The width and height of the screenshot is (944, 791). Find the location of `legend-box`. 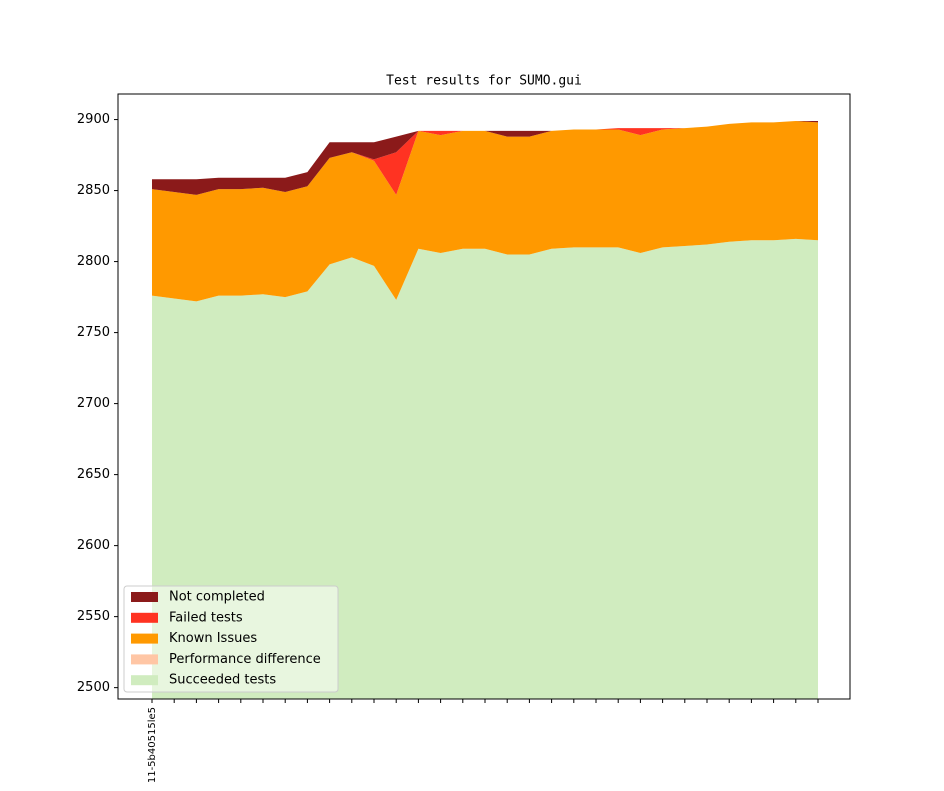

legend-box is located at coordinates (231, 639).